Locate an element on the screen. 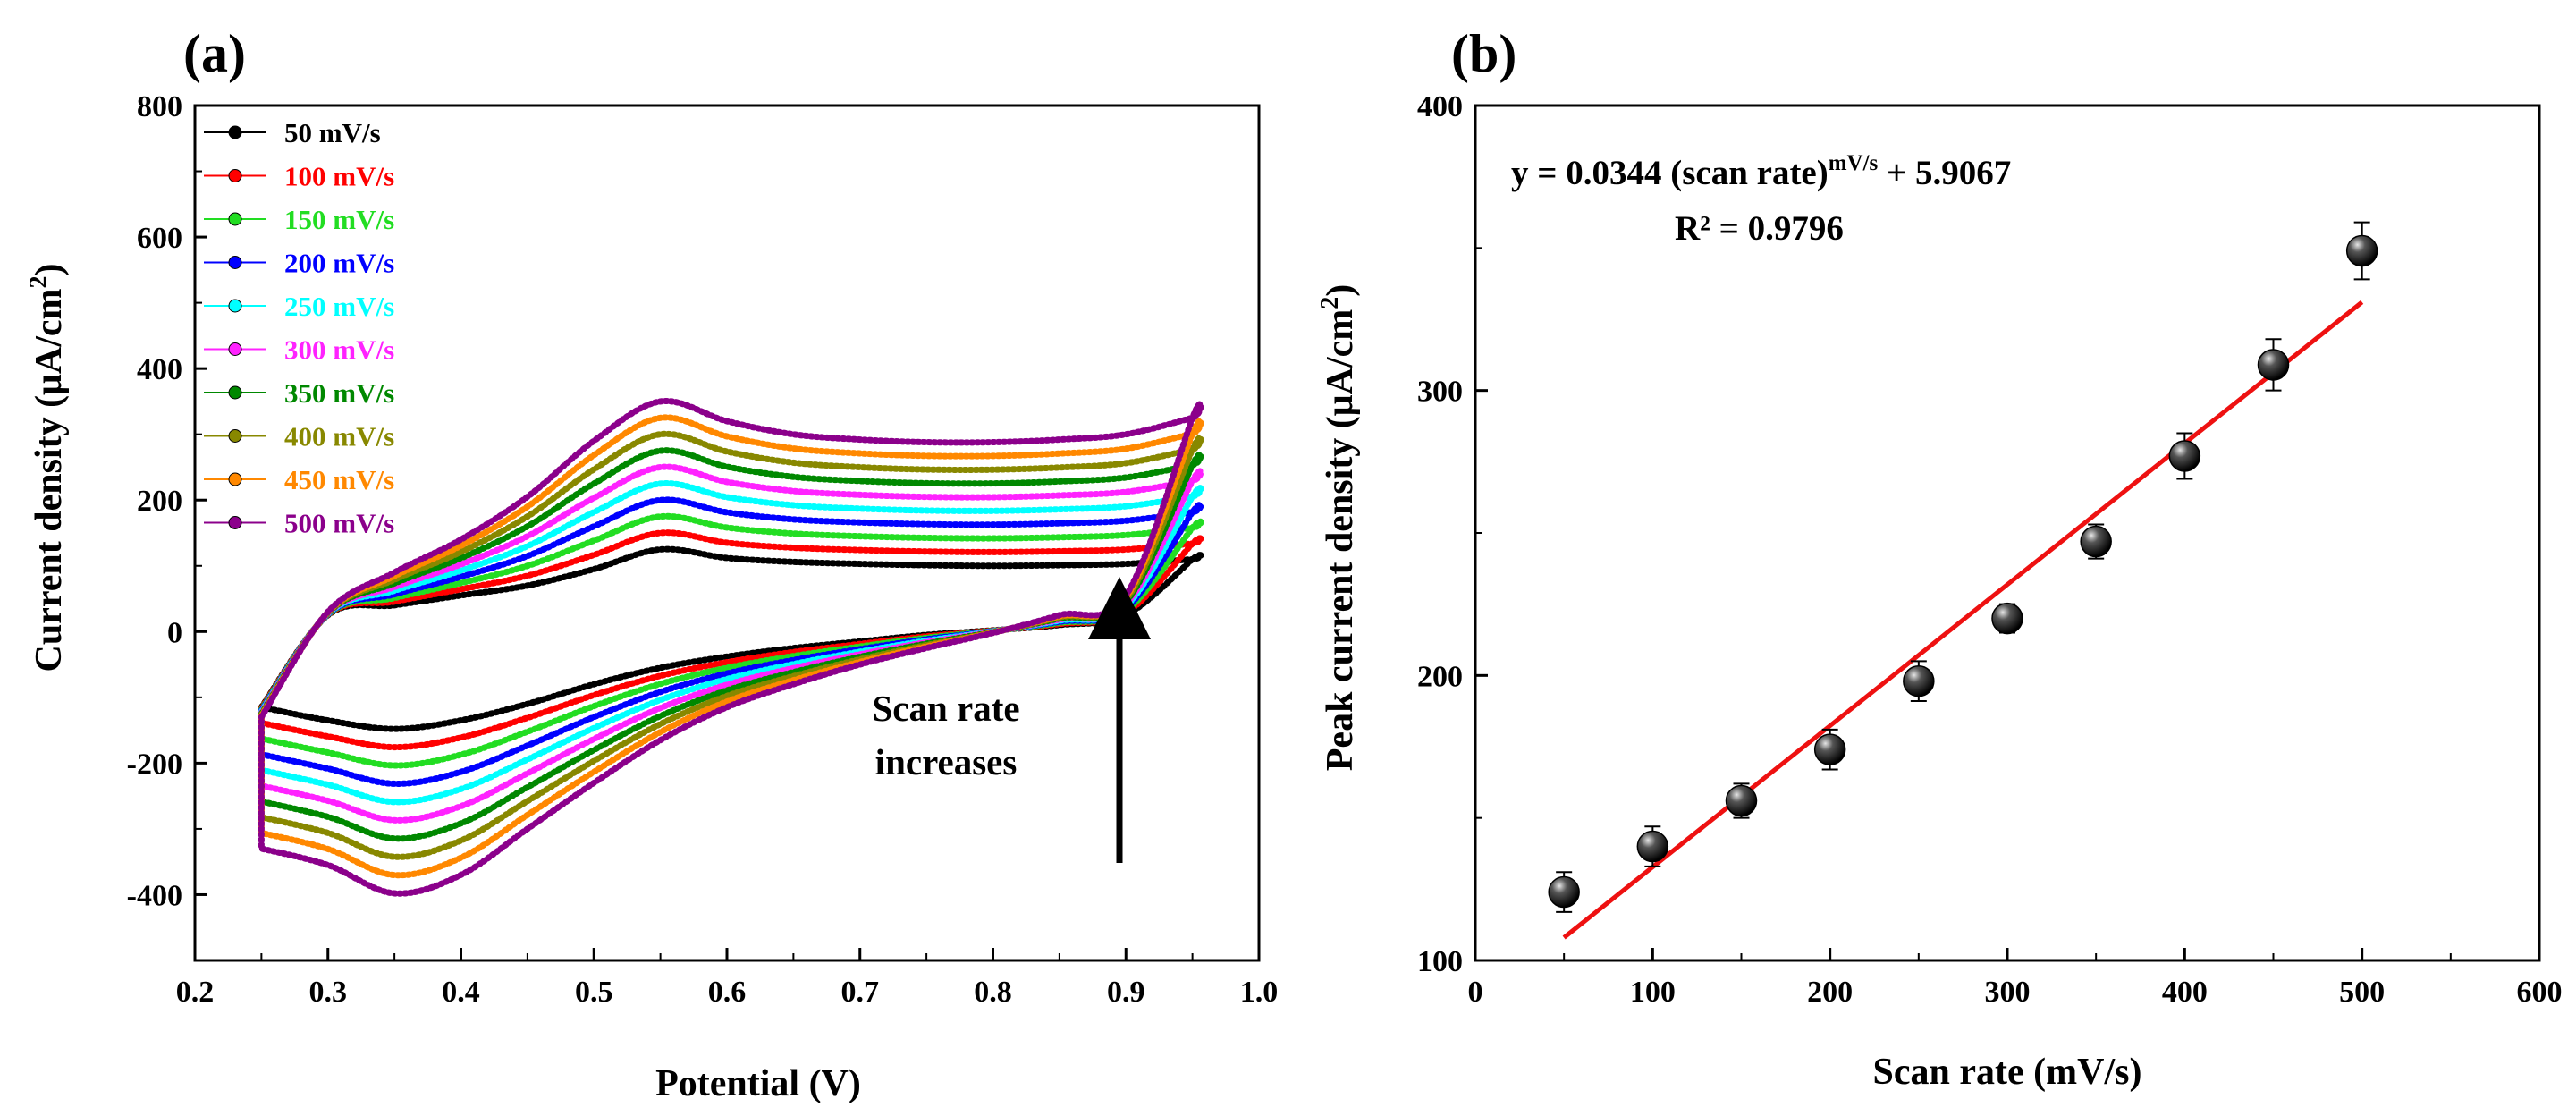 The image size is (2576, 1116). annotation-line2: increases is located at coordinates (946, 761).